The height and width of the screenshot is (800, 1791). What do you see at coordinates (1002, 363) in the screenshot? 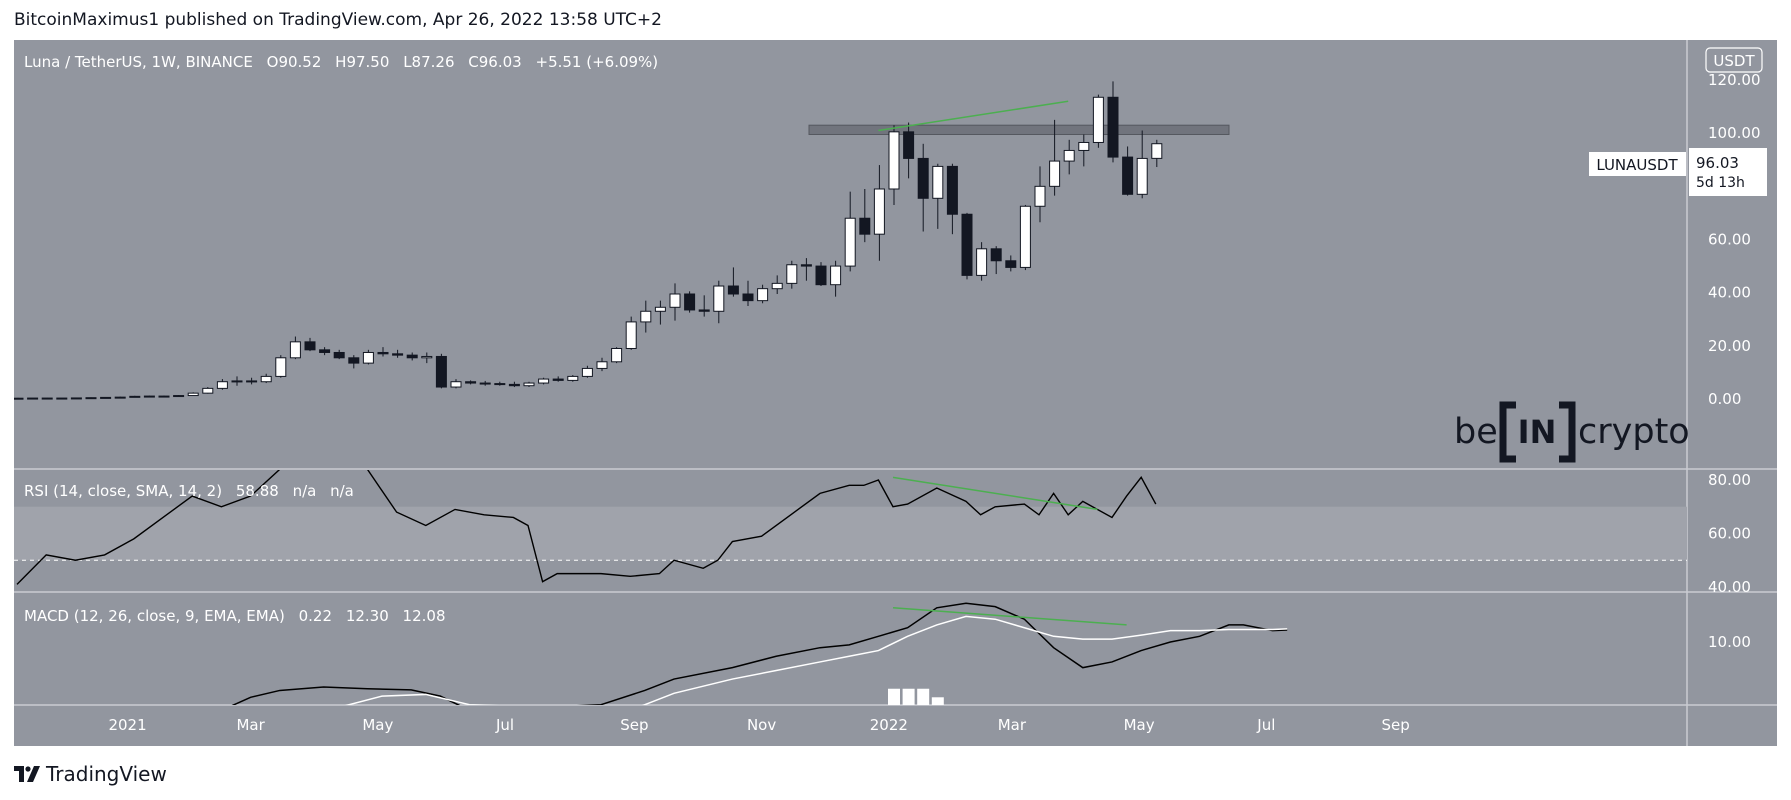
I see `divergence-lines` at bounding box center [1002, 363].